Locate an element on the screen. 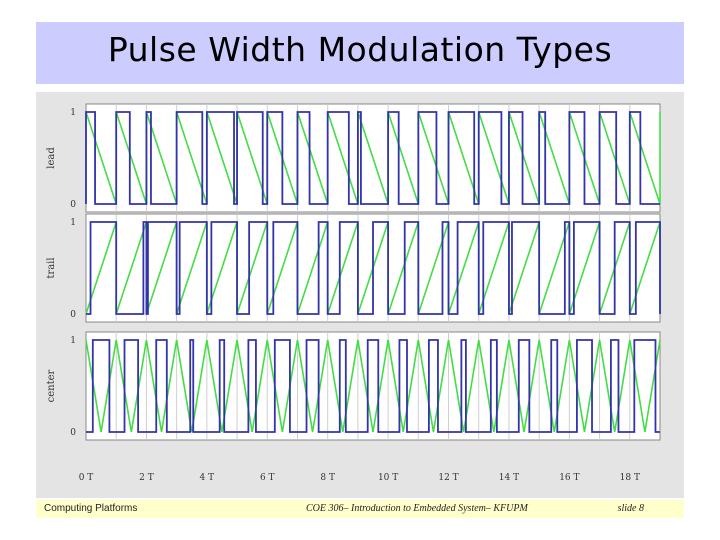 Image resolution: width=720 pixels, height=540 pixels. y-axis-label-center: center is located at coordinates (51, 385).